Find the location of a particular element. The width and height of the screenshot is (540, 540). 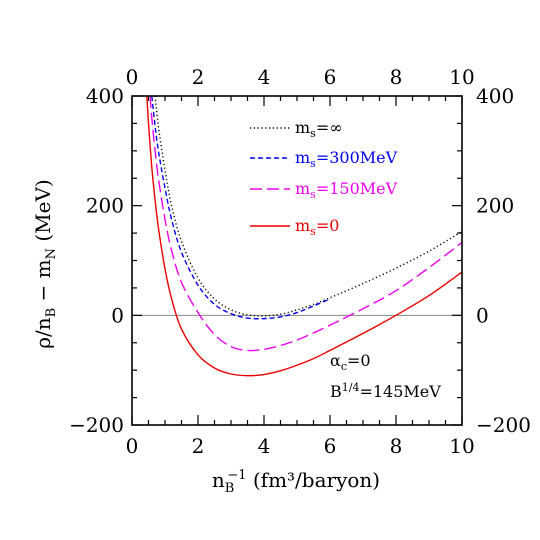

x-tick-label-bottom: 2 is located at coordinates (198, 446).